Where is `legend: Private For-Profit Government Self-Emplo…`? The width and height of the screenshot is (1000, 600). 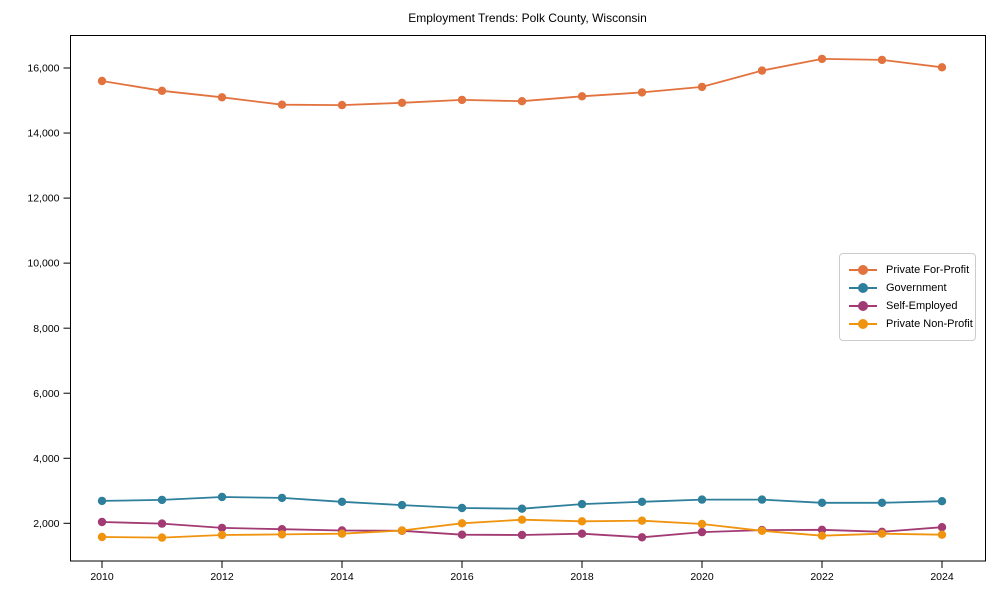
legend: Private For-Profit Government Self-Emplo… is located at coordinates (907, 297).